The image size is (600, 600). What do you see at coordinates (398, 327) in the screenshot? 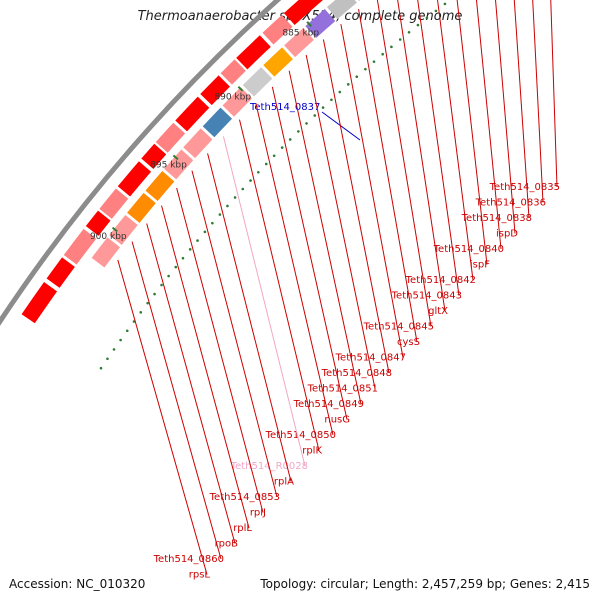
I see `gene-label: Teth514_0845` at bounding box center [398, 327].